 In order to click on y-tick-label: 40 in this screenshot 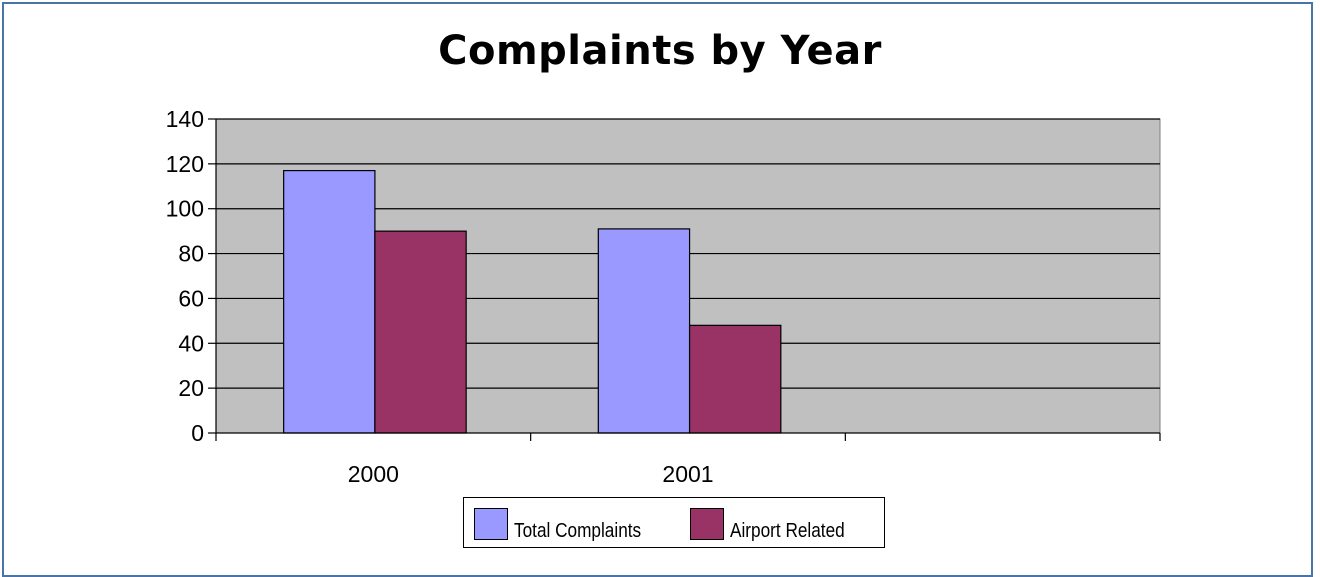, I will do `click(191, 343)`.